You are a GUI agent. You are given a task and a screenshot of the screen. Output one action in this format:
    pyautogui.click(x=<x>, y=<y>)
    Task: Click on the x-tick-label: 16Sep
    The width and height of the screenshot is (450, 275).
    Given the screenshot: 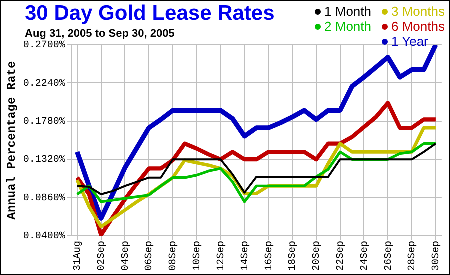 What is the action you would take?
    pyautogui.click(x=270, y=256)
    